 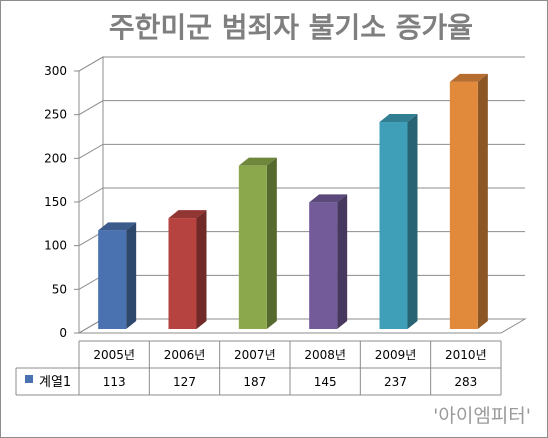 I want to click on y-tick-label: 50, so click(x=59, y=289).